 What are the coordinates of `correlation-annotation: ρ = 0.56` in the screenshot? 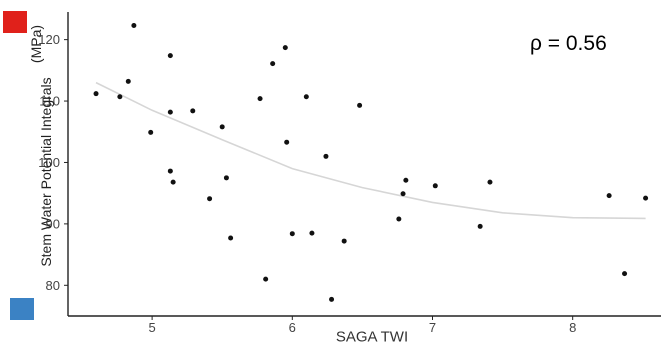 It's located at (568, 43).